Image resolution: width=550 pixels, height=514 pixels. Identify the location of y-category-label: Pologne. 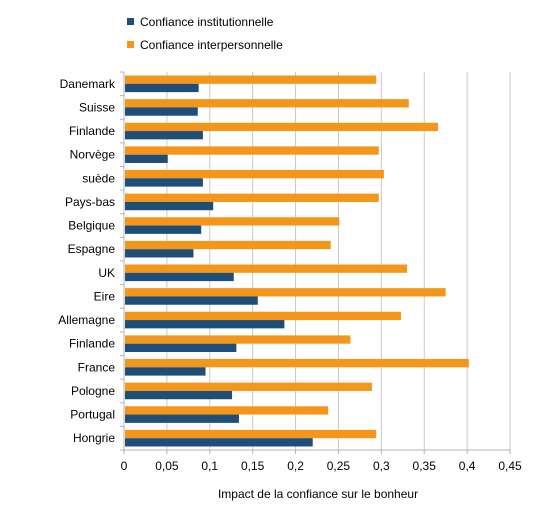
(93, 391).